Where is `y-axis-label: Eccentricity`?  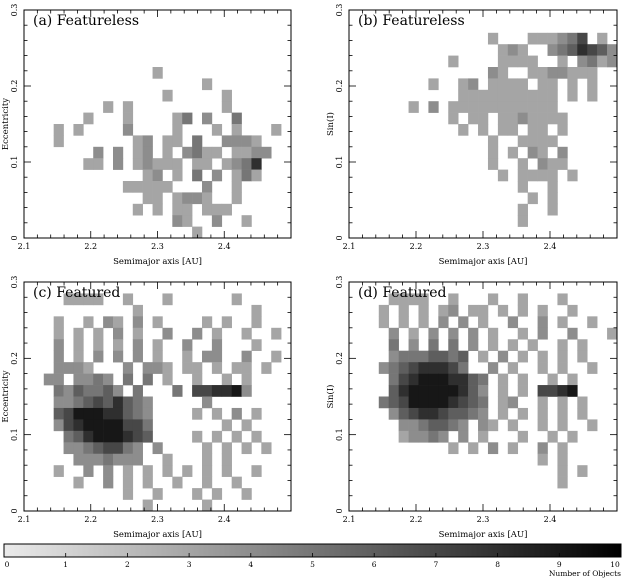 y-axis-label: Eccentricity is located at coordinates (6, 396).